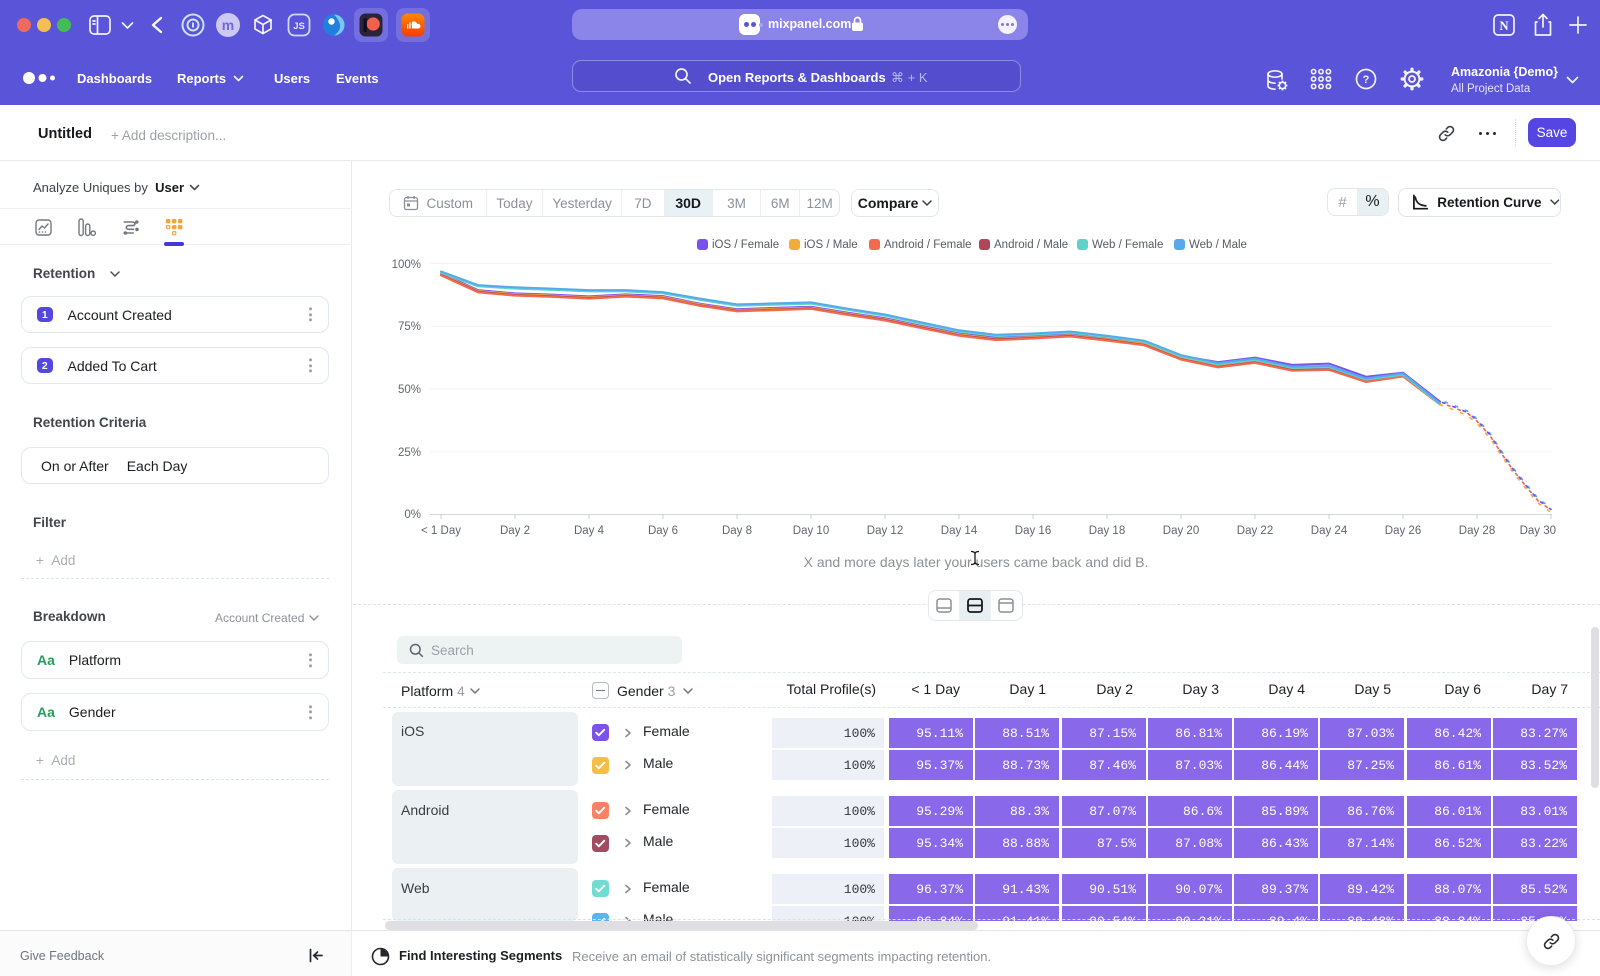  What do you see at coordinates (299, 26) in the screenshot?
I see `svg-text: JS` at bounding box center [299, 26].